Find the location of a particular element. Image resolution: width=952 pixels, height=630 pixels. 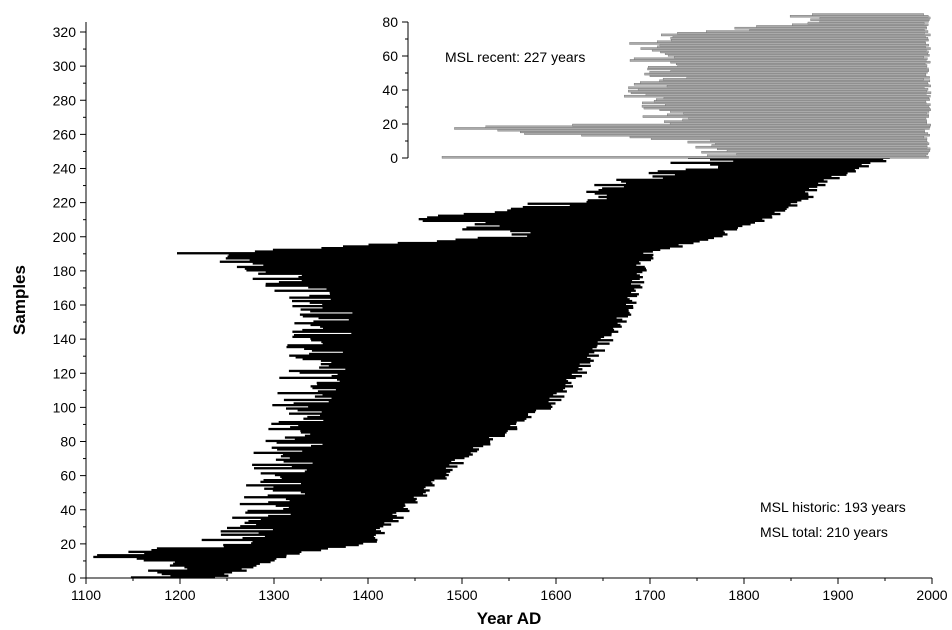

inset-y-tick-label: 20 is located at coordinates (390, 124).